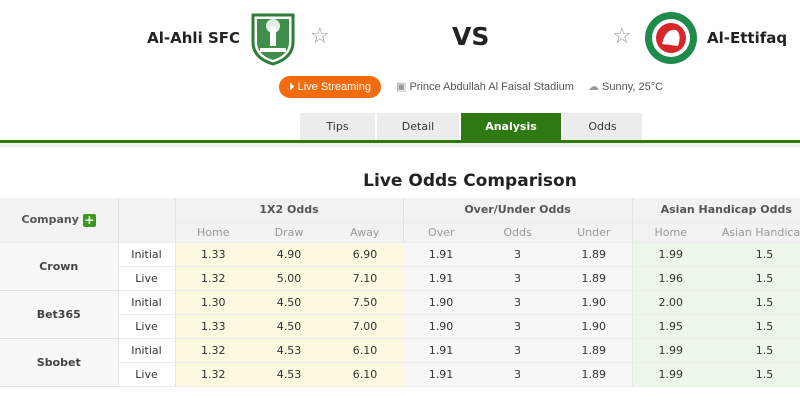  What do you see at coordinates (633, 87) in the screenshot?
I see `weather-text: Sunny, 25°C` at bounding box center [633, 87].